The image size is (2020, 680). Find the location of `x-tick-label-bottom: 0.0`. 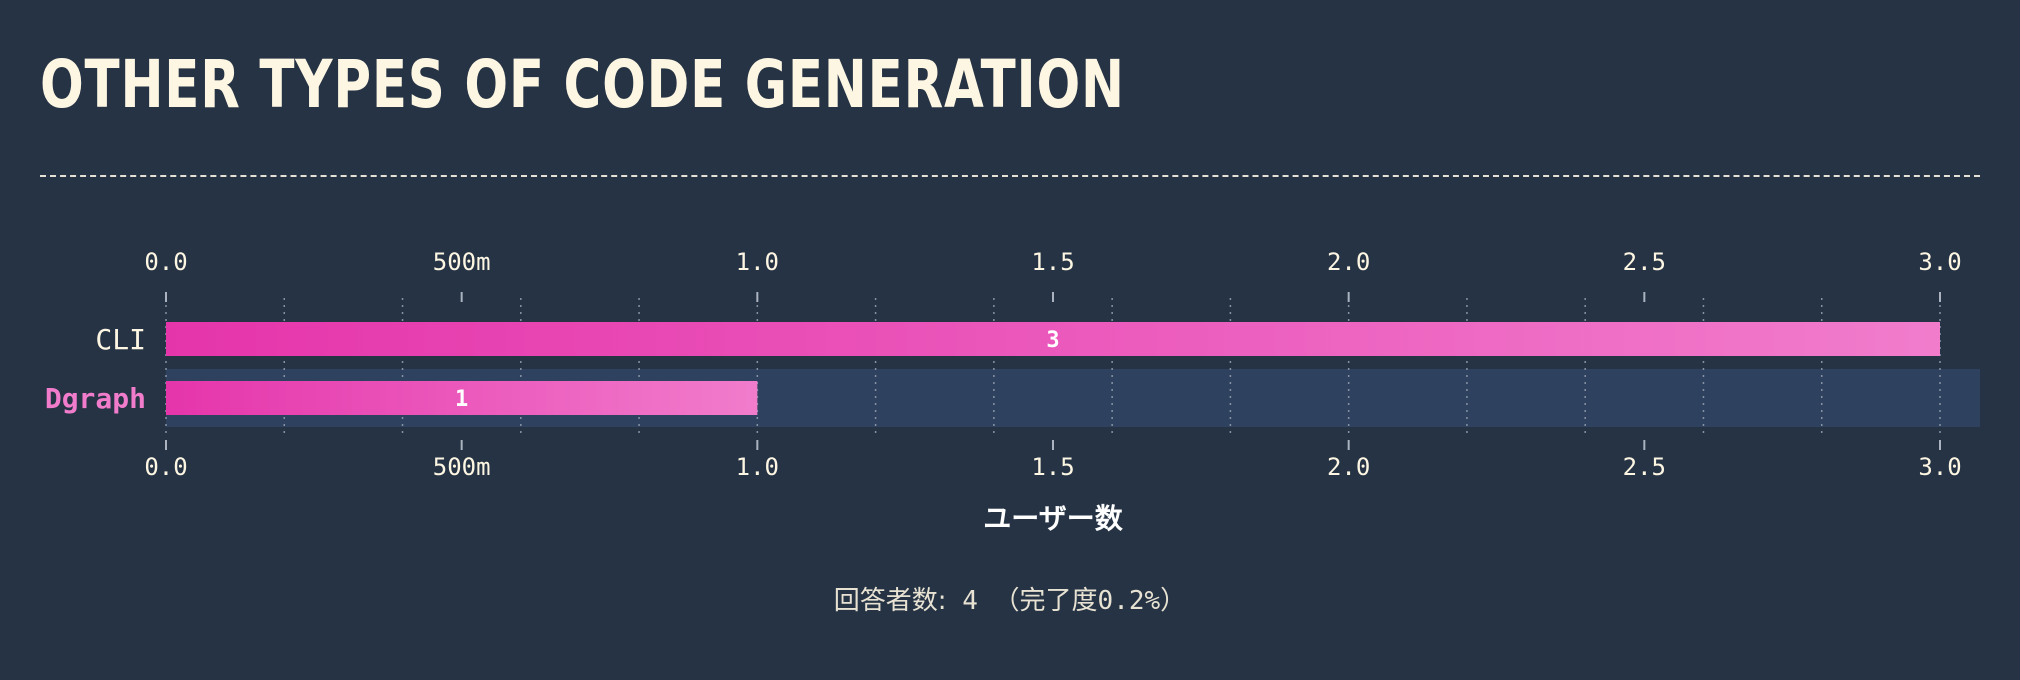

x-tick-label-bottom: 0.0 is located at coordinates (165, 467).